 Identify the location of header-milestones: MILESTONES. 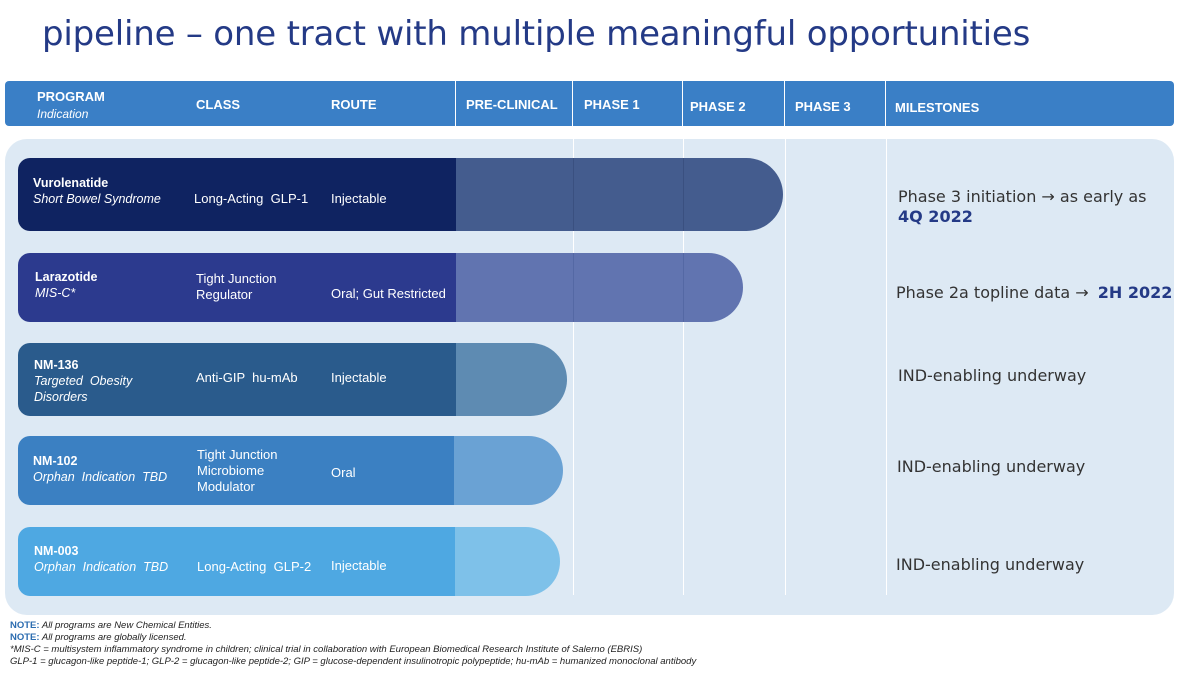
(937, 107).